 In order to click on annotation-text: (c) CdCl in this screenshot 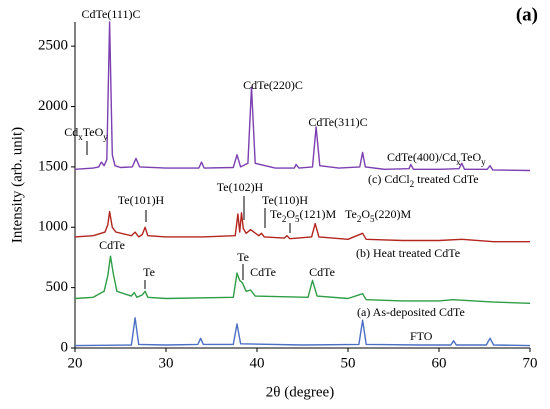, I will do `click(389, 179)`.